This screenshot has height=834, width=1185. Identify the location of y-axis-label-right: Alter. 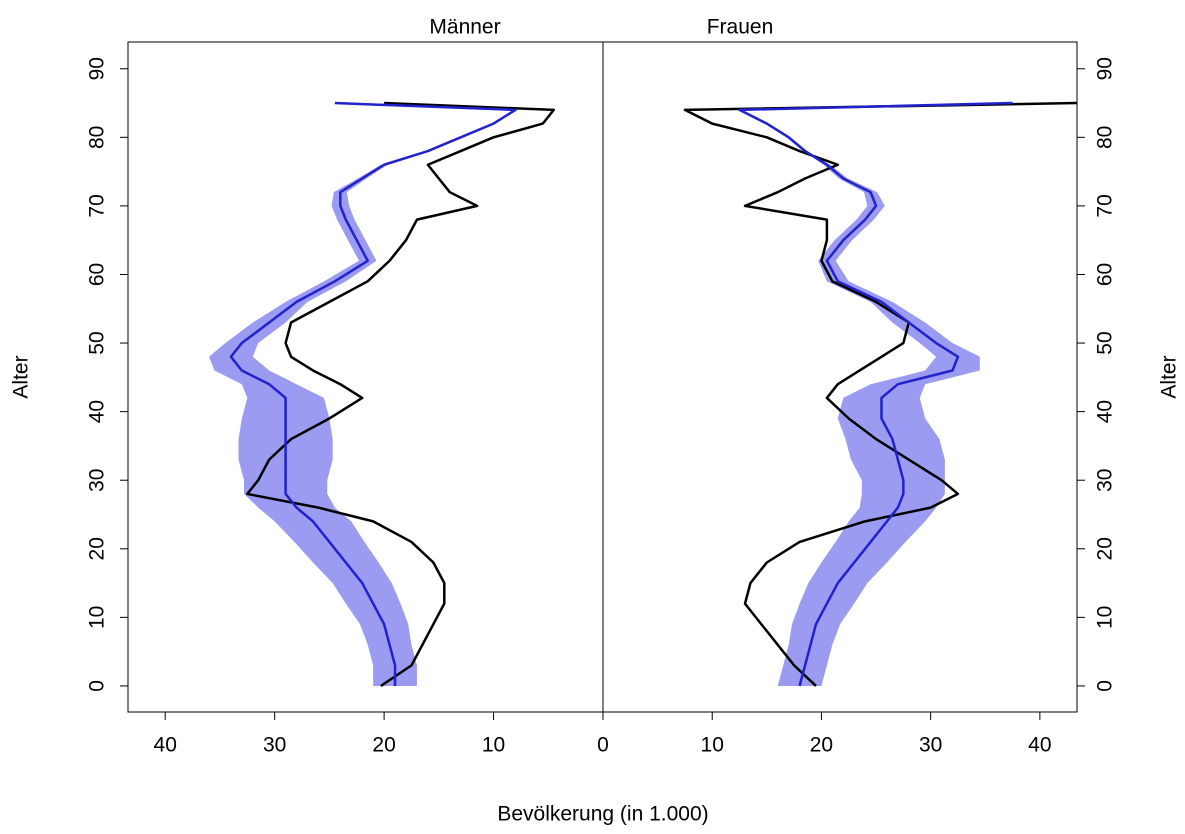
(1169, 376).